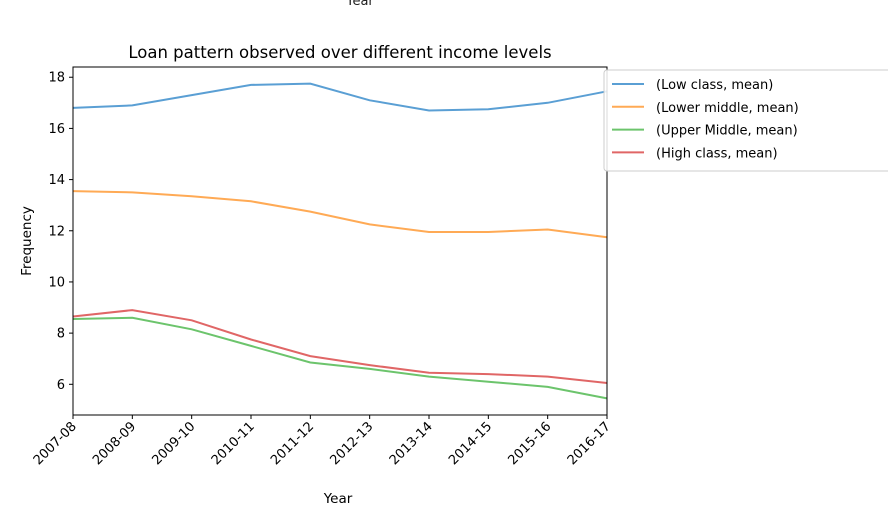  What do you see at coordinates (61, 385) in the screenshot?
I see `y-tick-label: 6` at bounding box center [61, 385].